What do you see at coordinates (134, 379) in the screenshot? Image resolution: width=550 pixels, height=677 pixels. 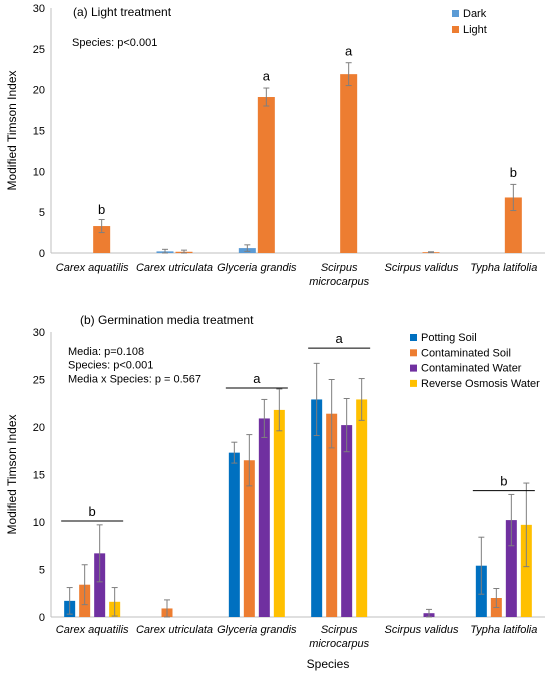 I see `stats-annotation: Media x Species: p = 0.567` at bounding box center [134, 379].